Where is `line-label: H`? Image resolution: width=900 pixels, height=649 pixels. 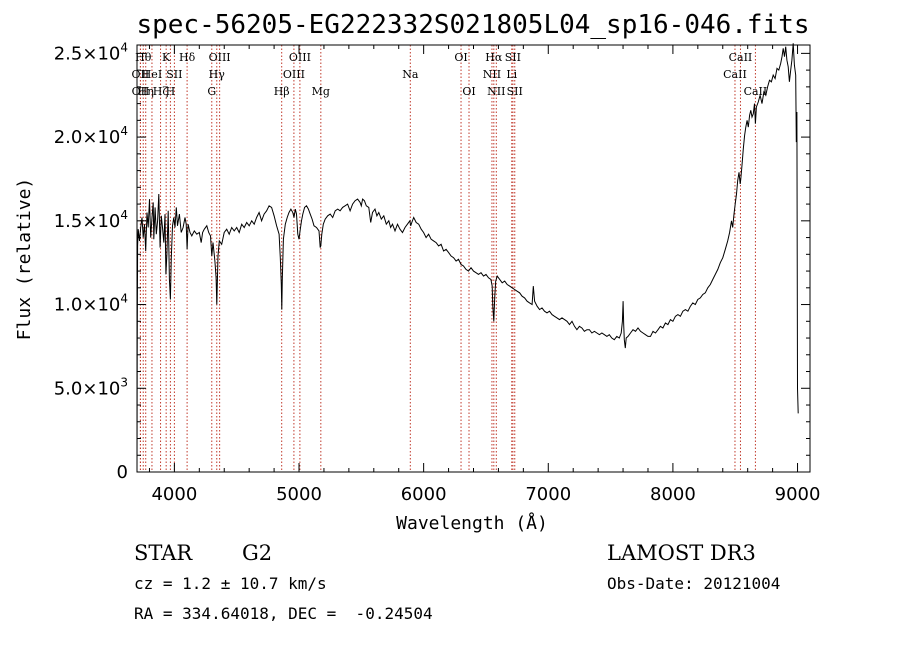
line-label: H is located at coordinates (171, 91).